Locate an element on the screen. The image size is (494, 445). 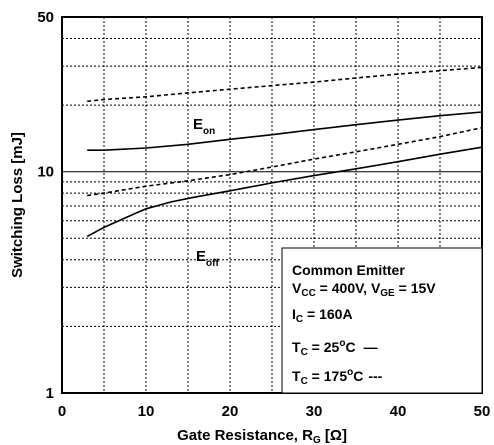
legend-tc-175: TC = 175oC --- is located at coordinates (337, 377).